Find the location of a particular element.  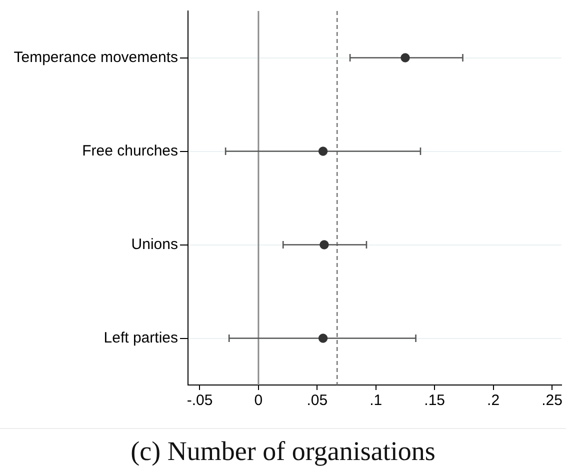

x-tick-label: .25 is located at coordinates (552, 401).